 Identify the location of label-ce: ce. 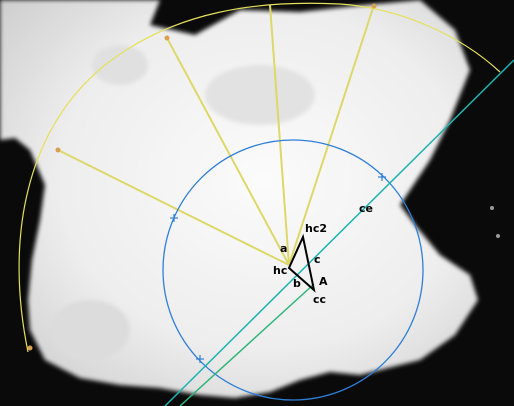
(366, 208).